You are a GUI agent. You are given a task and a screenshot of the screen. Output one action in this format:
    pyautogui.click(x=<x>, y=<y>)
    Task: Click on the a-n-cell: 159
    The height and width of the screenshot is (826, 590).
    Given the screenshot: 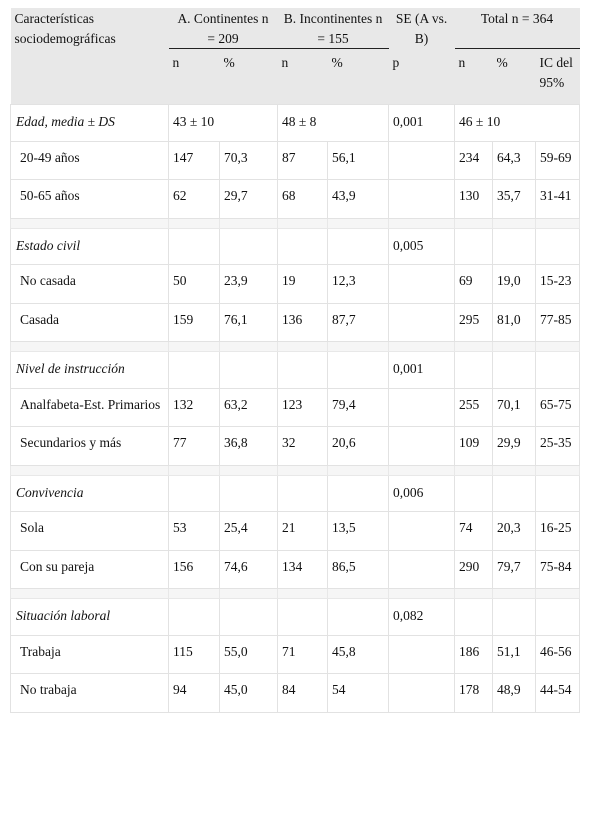 What is the action you would take?
    pyautogui.click(x=194, y=322)
    